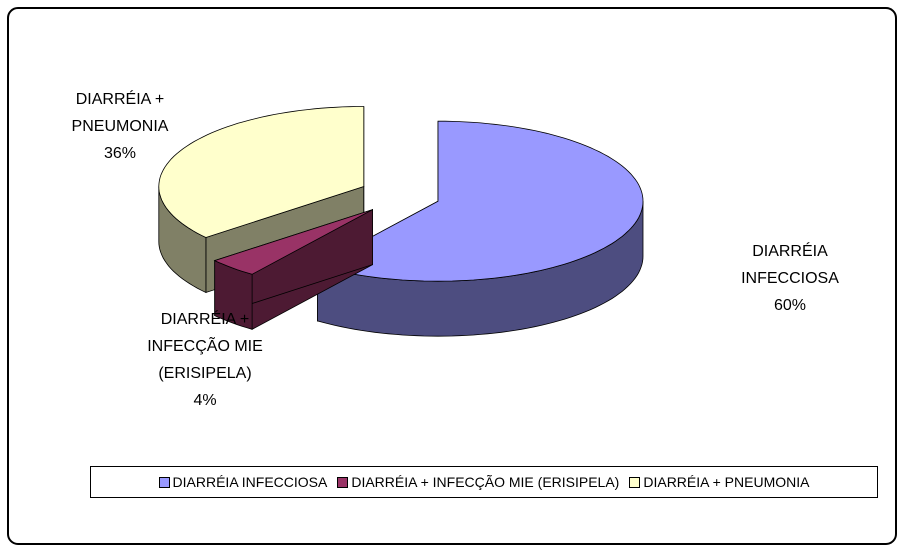 The height and width of the screenshot is (553, 906). I want to click on legend-label: DIARRÉIA + INFECÇÃO MIE (ERISIPELA), so click(485, 482).